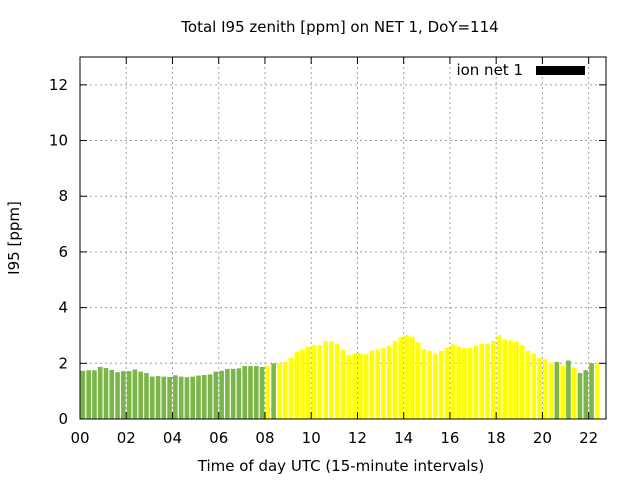 The image size is (640, 480). I want to click on y-tick-label: 6, so click(63, 252).